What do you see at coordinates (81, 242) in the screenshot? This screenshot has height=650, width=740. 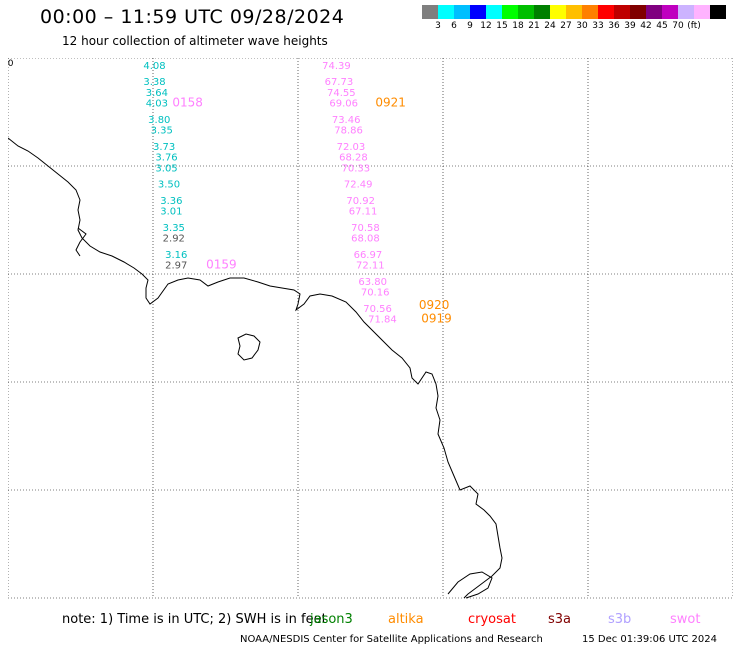 I see `river-inlet` at bounding box center [81, 242].